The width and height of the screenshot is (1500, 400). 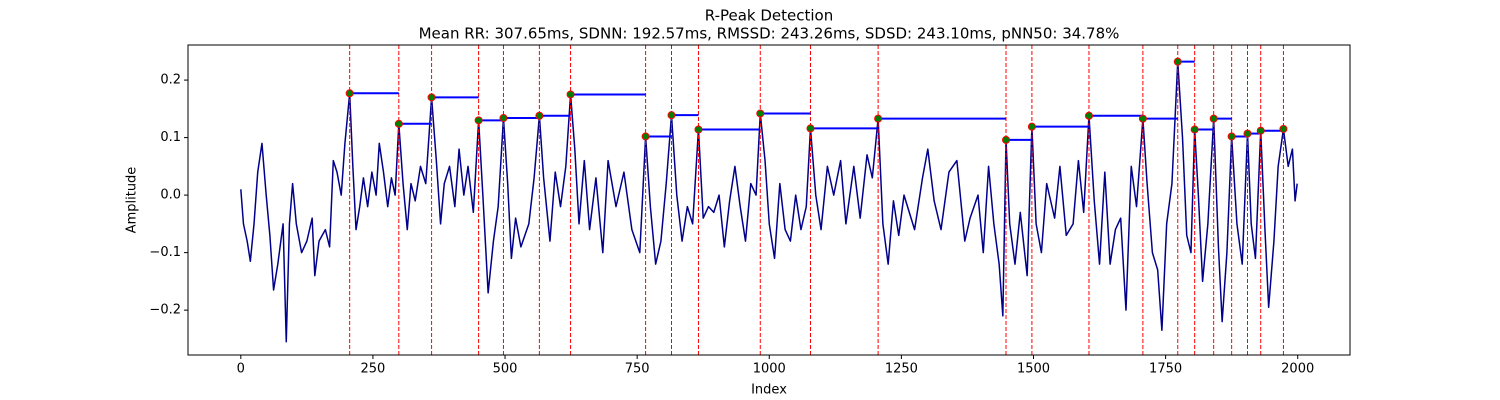 I want to click on x-tick-label: 750, so click(x=637, y=369).